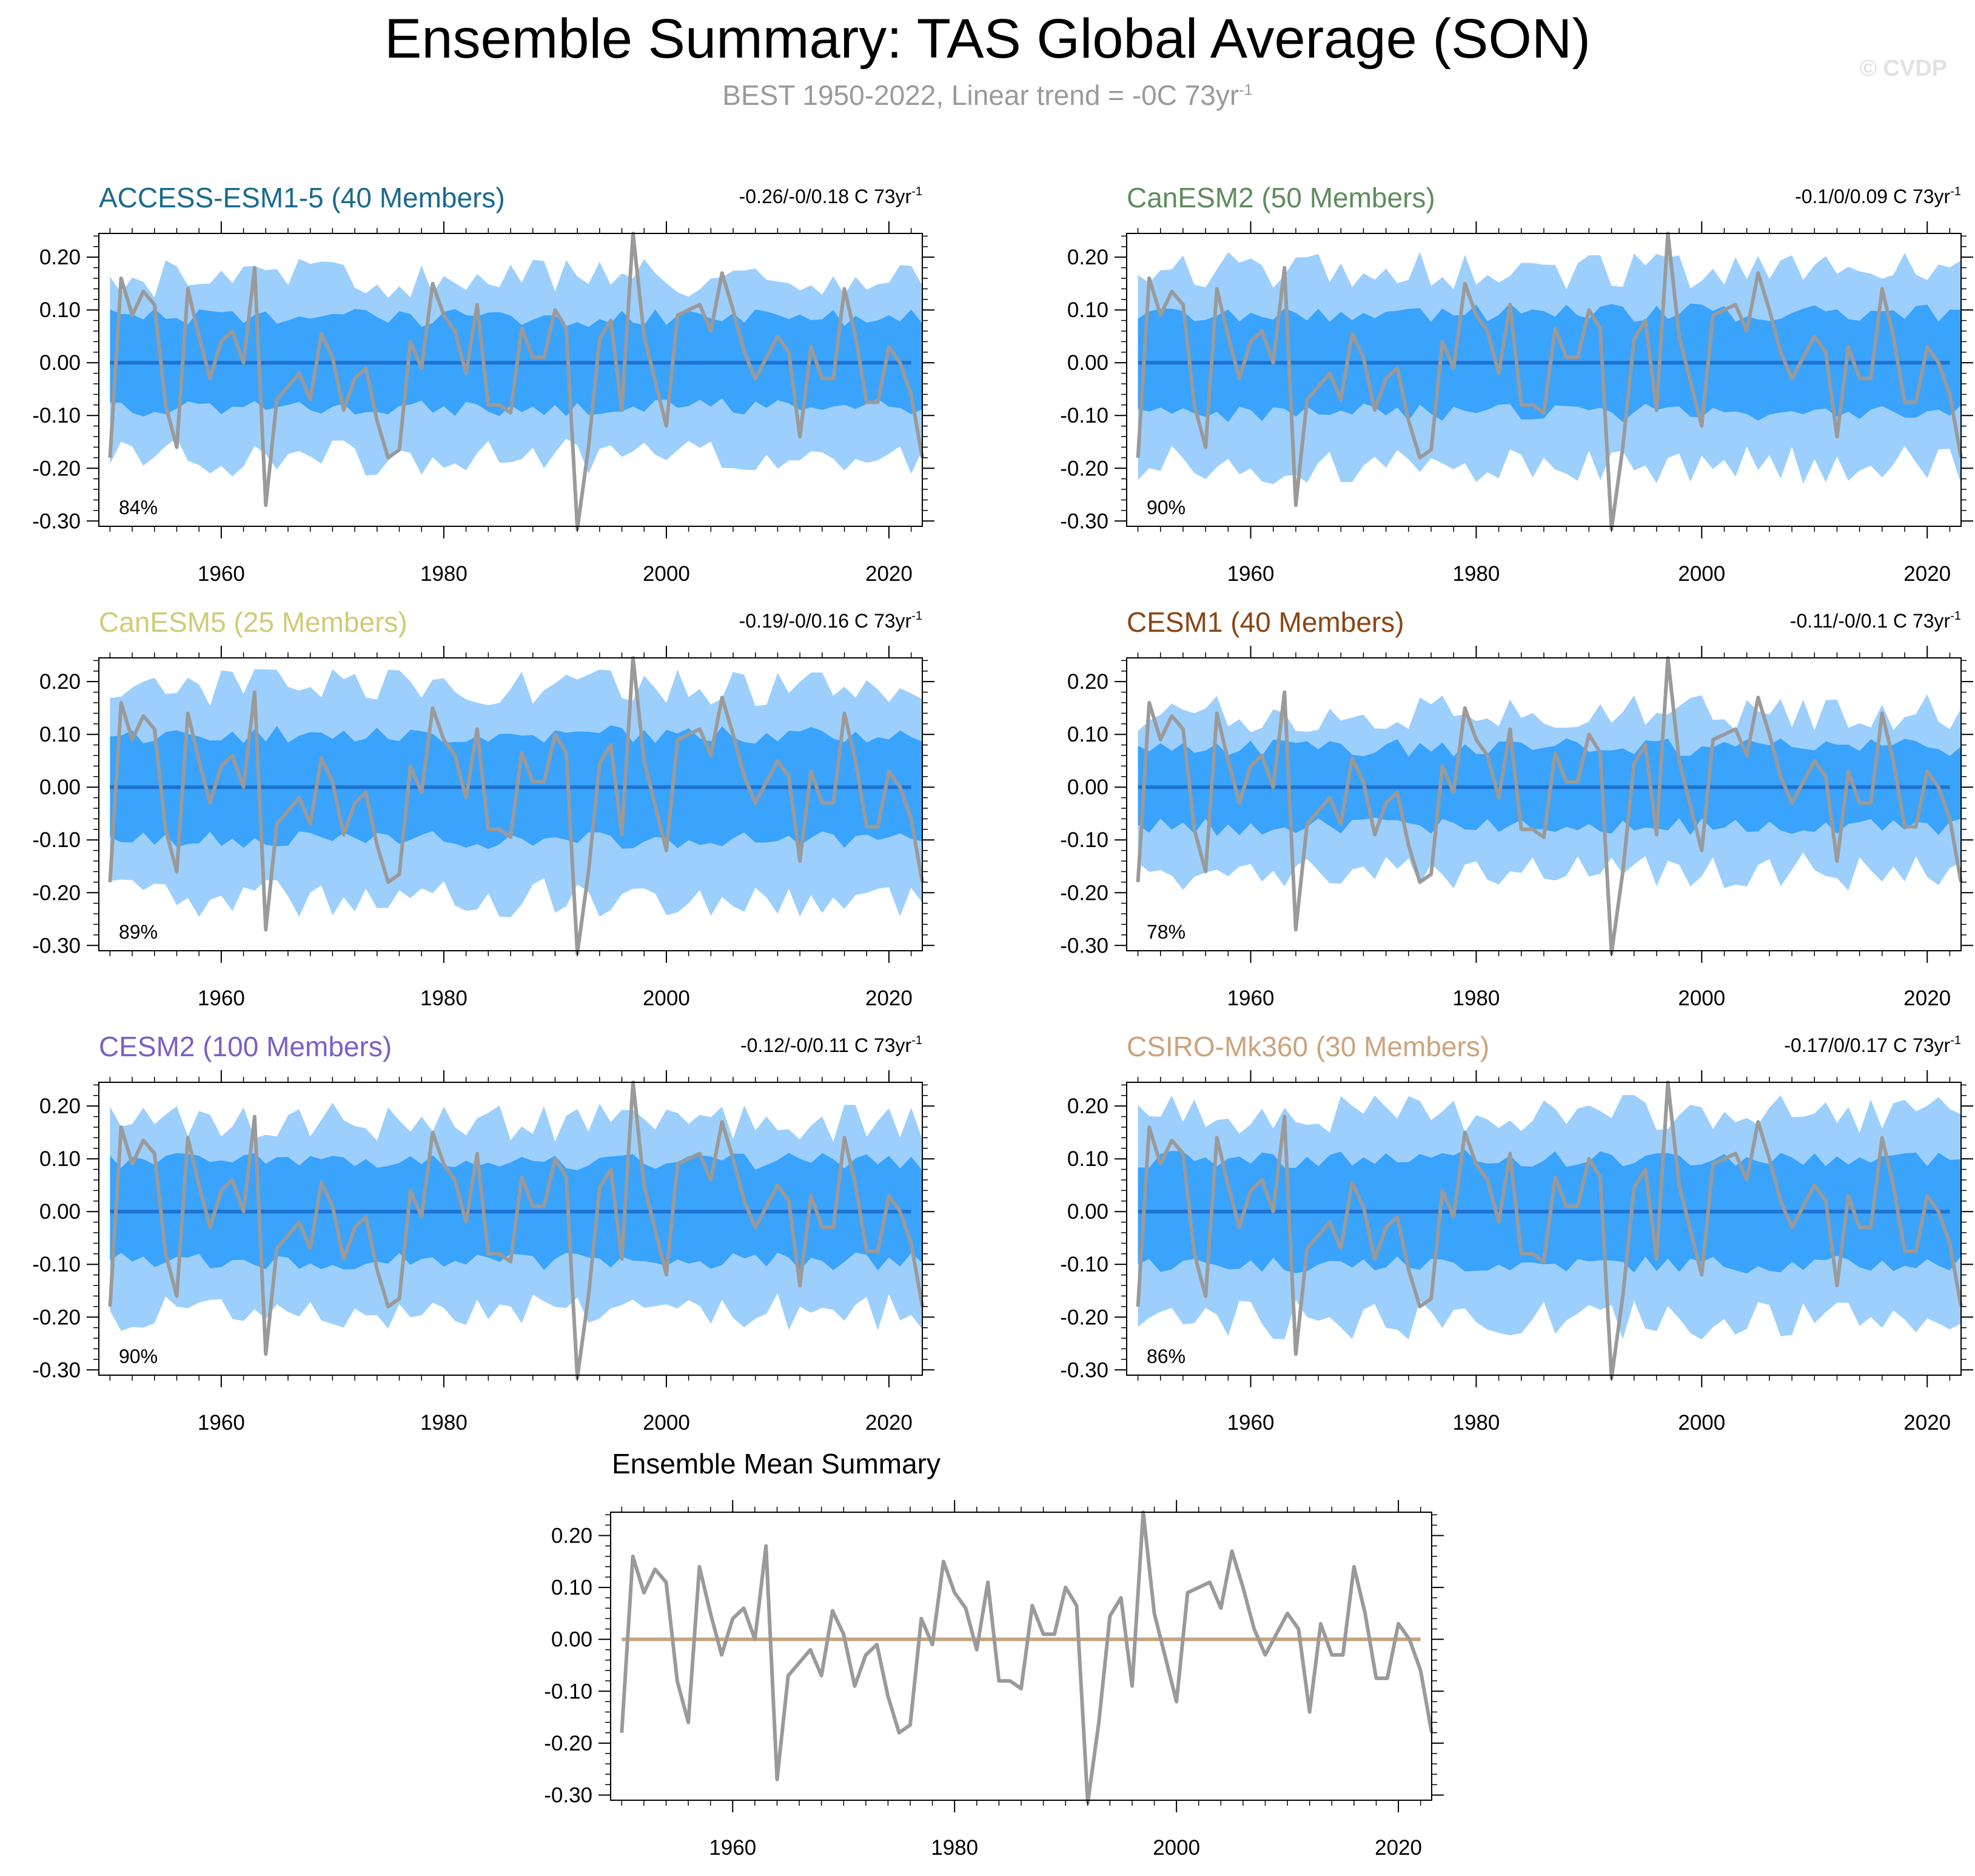 Image resolution: width=1975 pixels, height=1876 pixels. I want to click on panel-5-percentile-label: 86%, so click(1166, 1356).